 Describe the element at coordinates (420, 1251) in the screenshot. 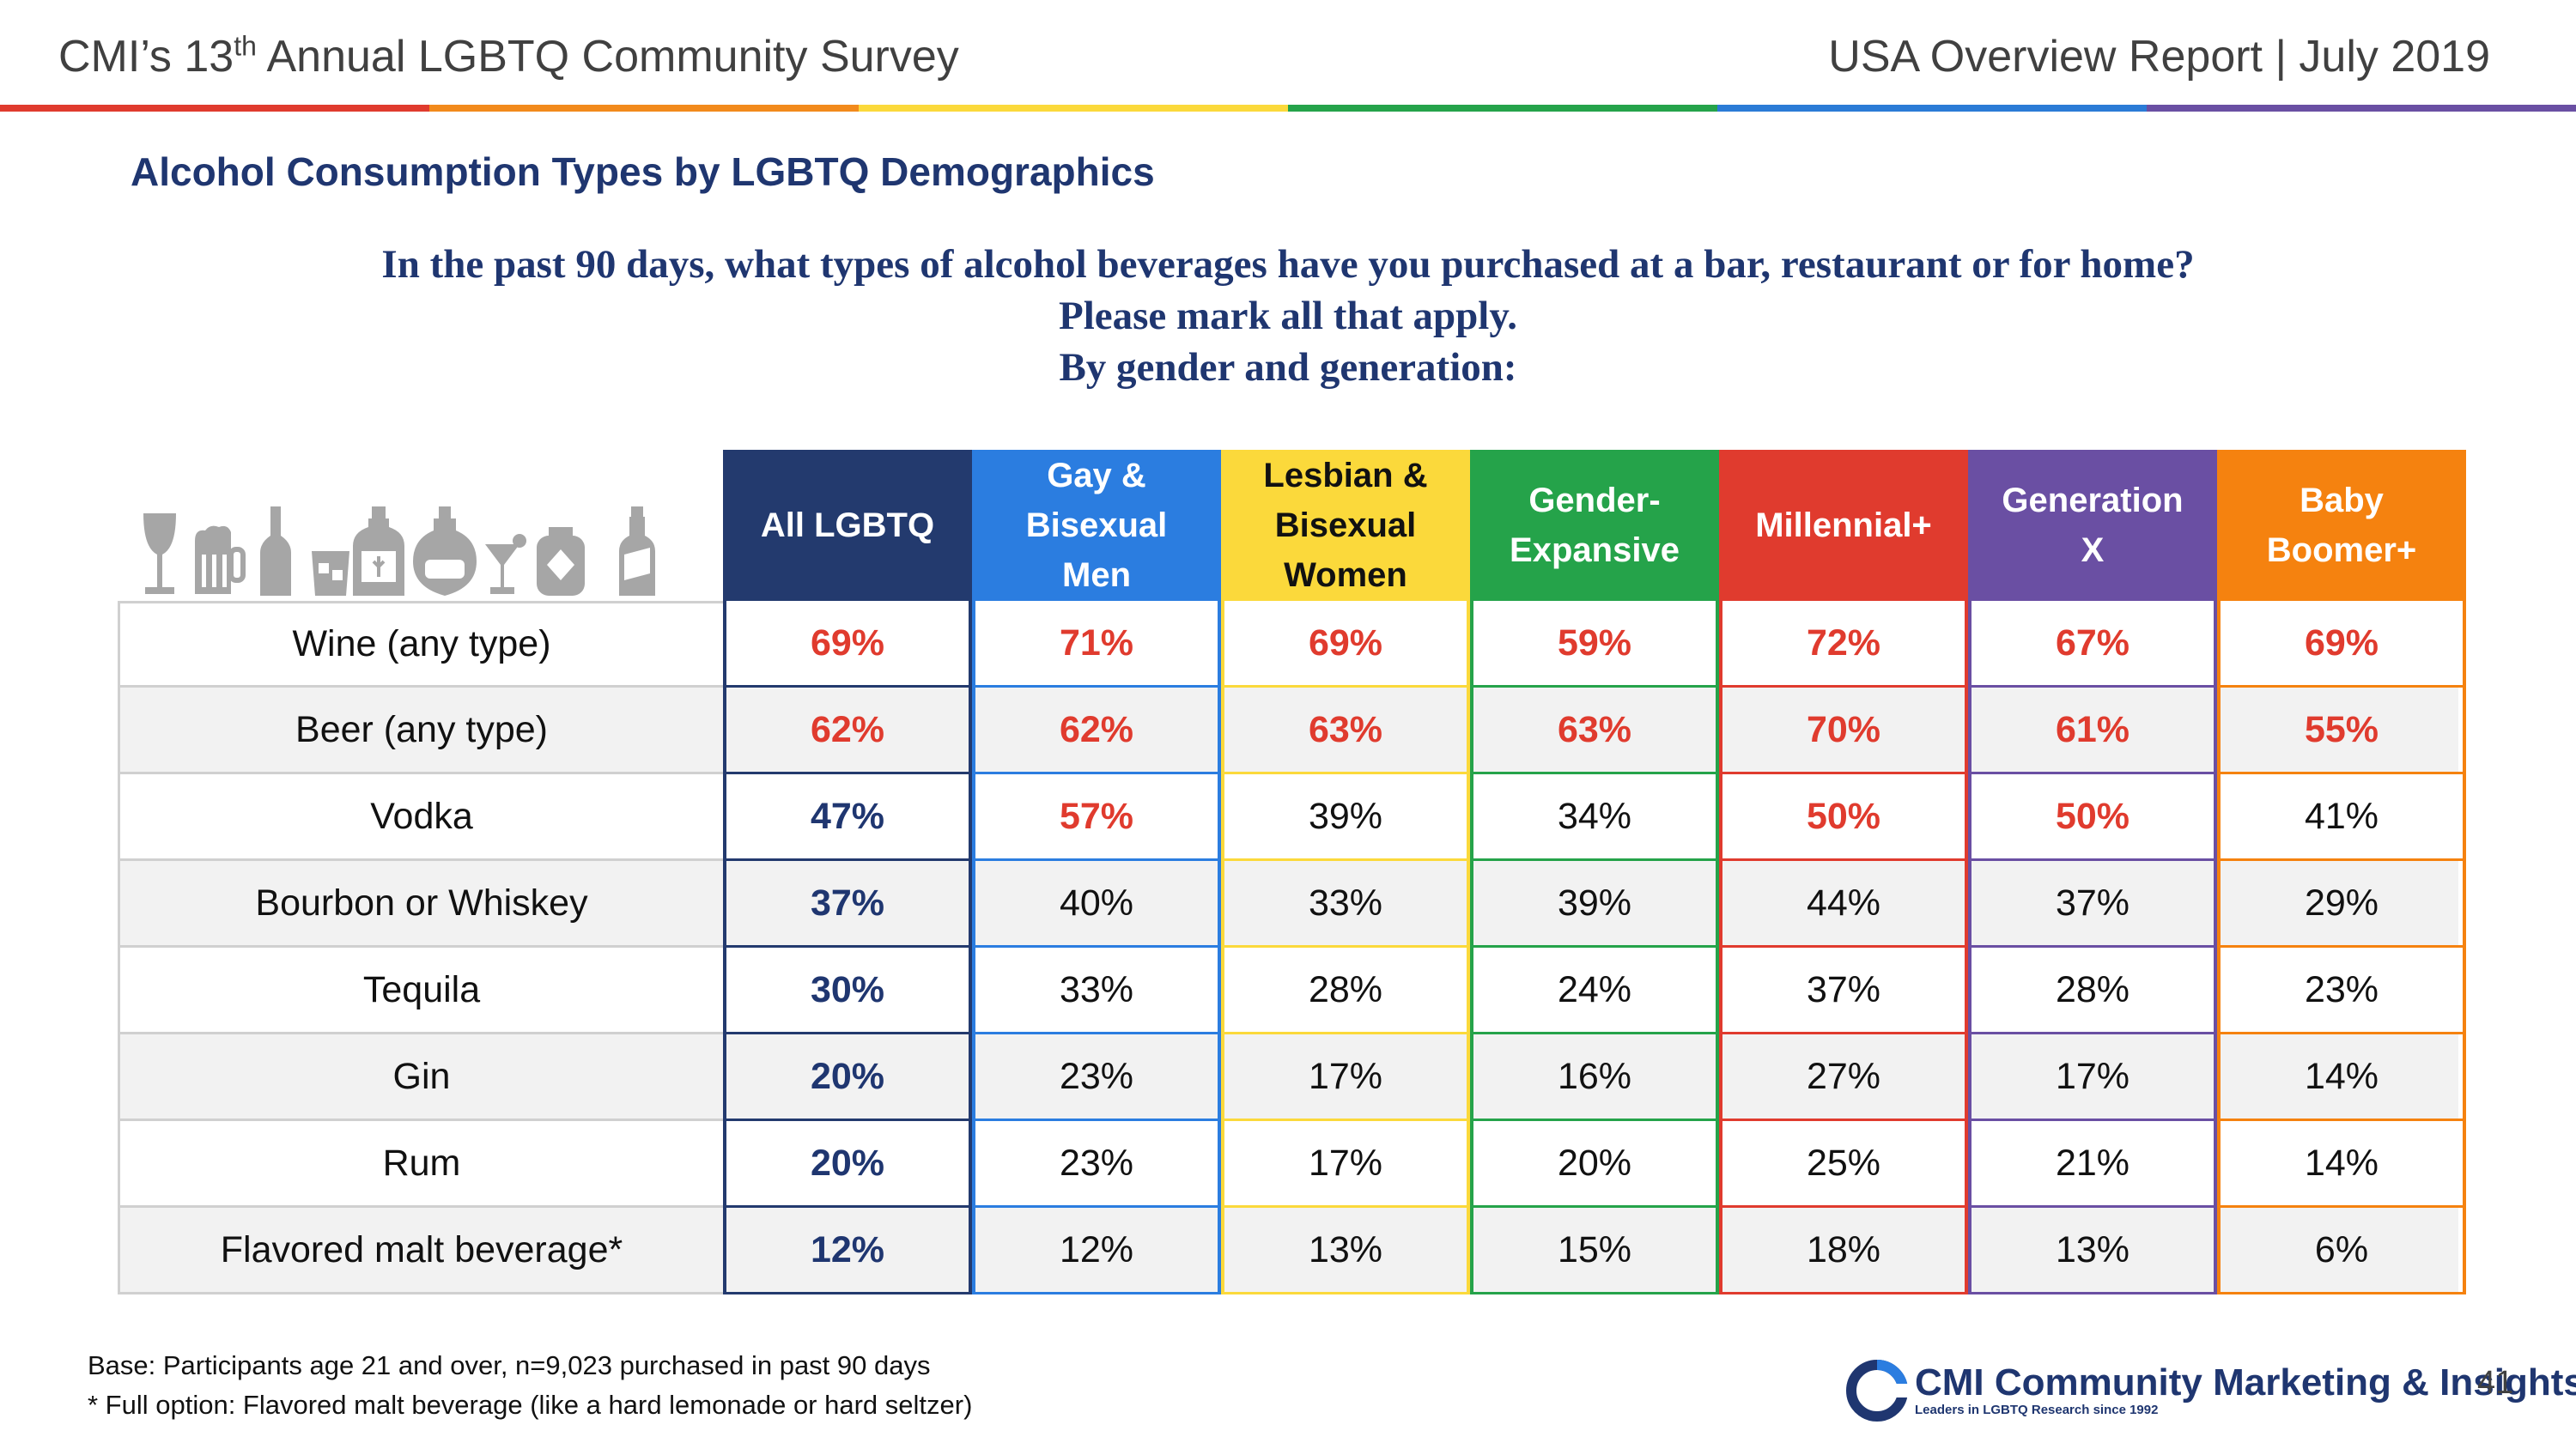

I see `row-label: Flavored malt beverage*` at that location.